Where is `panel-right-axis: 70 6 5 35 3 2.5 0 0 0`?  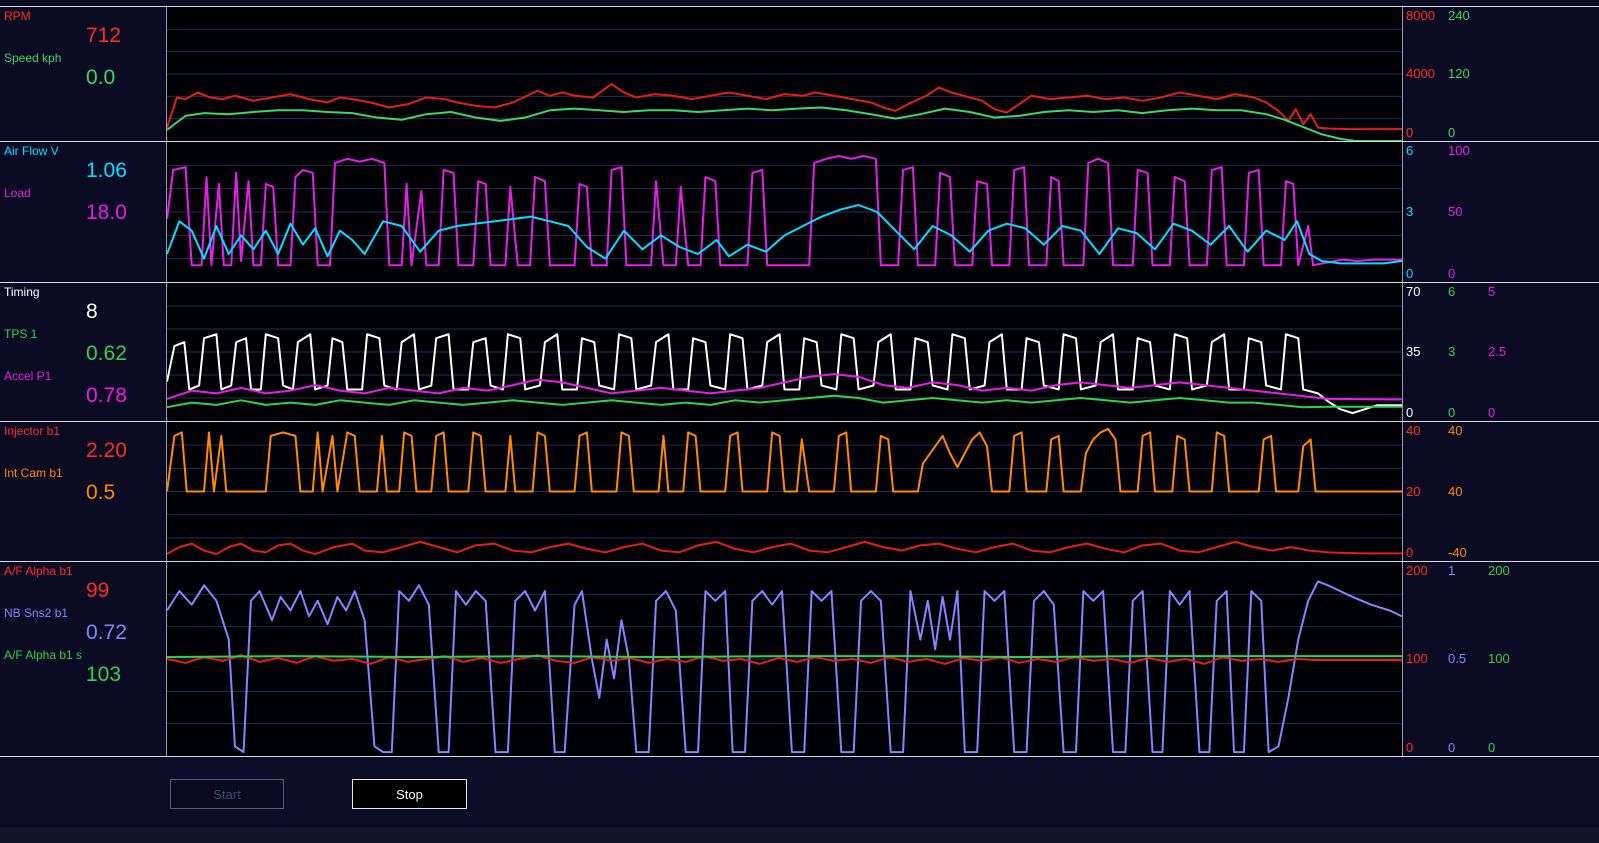
panel-right-axis: 70 6 5 35 3 2.5 0 0 0 is located at coordinates (1501, 352).